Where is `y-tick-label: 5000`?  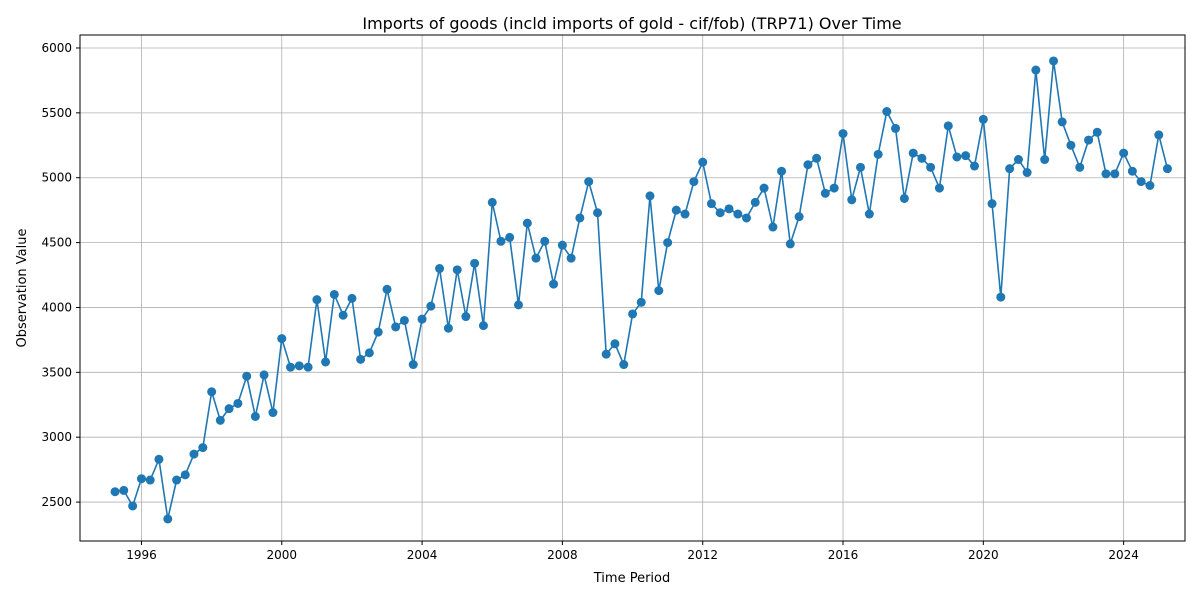 y-tick-label: 5000 is located at coordinates (56, 178).